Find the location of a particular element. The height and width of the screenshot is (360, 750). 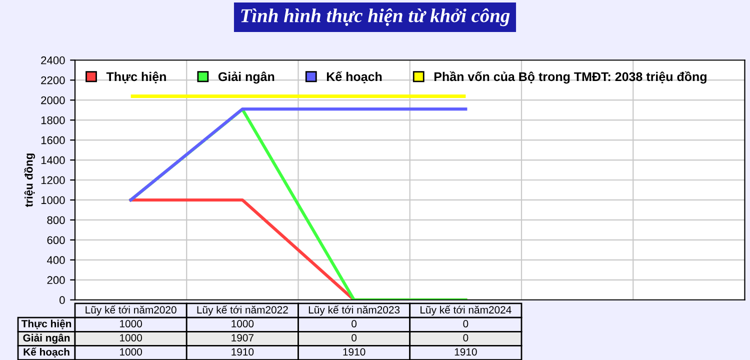

legend-label: Giải ngân is located at coordinates (246, 78).